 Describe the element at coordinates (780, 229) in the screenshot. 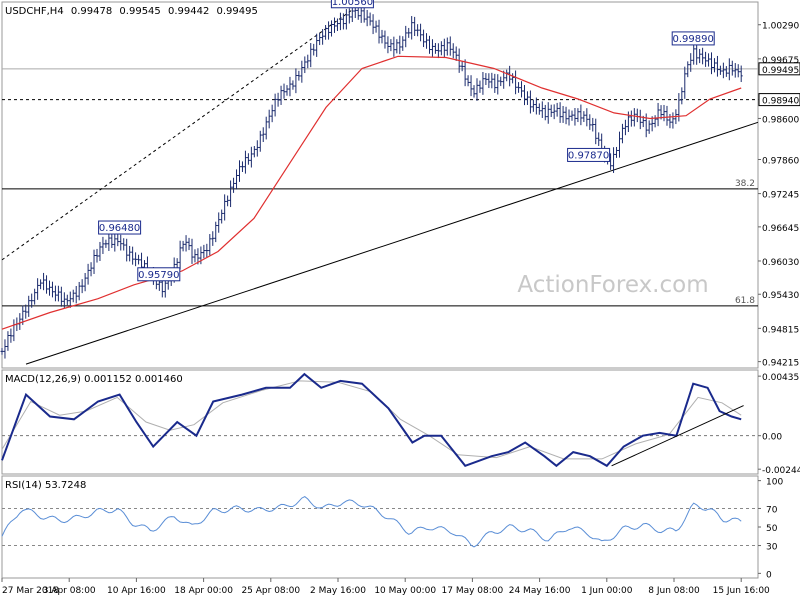

I see `price-tick-label: 0.96645` at that location.